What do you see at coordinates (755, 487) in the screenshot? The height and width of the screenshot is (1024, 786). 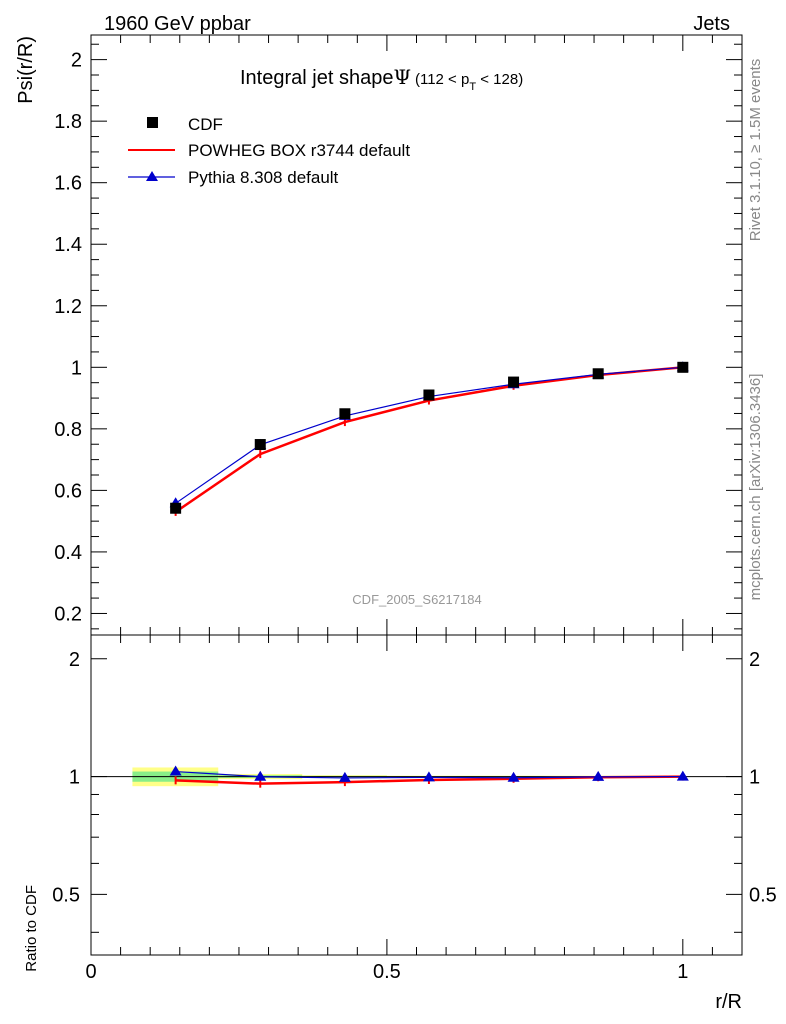 I see `mcplots-label: mcplots.cern.ch [arXiv:1306.3436]` at bounding box center [755, 487].